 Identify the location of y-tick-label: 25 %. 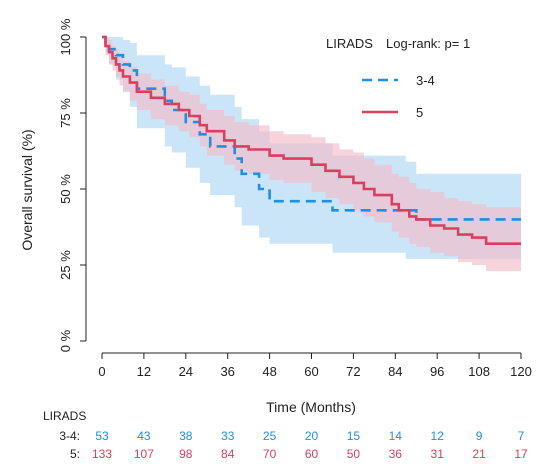
(65, 265).